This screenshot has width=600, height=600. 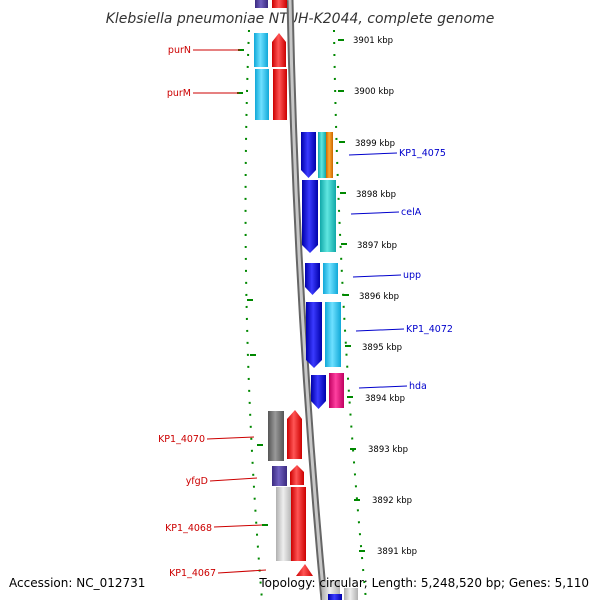 I want to click on gene-bar-purm-cyan, so click(x=262, y=94).